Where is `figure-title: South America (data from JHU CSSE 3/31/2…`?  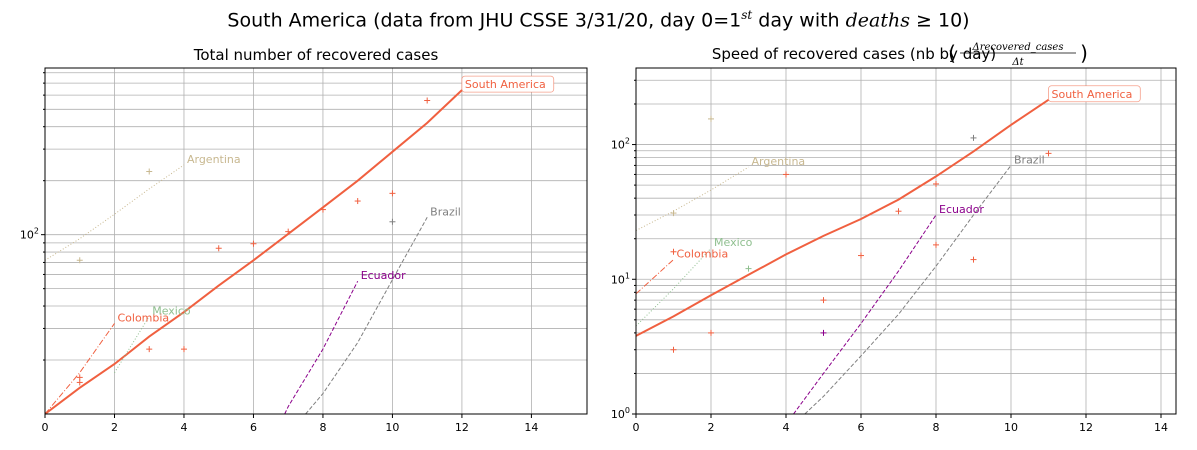 figure-title: South America (data from JHU CSSE 3/31/2… is located at coordinates (598, 19).